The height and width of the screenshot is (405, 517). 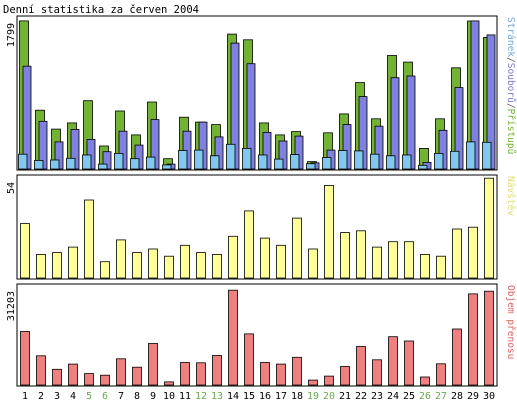 What do you see at coordinates (393, 361) in the screenshot?
I see `bar-objem-přenosu-day-24` at bounding box center [393, 361].